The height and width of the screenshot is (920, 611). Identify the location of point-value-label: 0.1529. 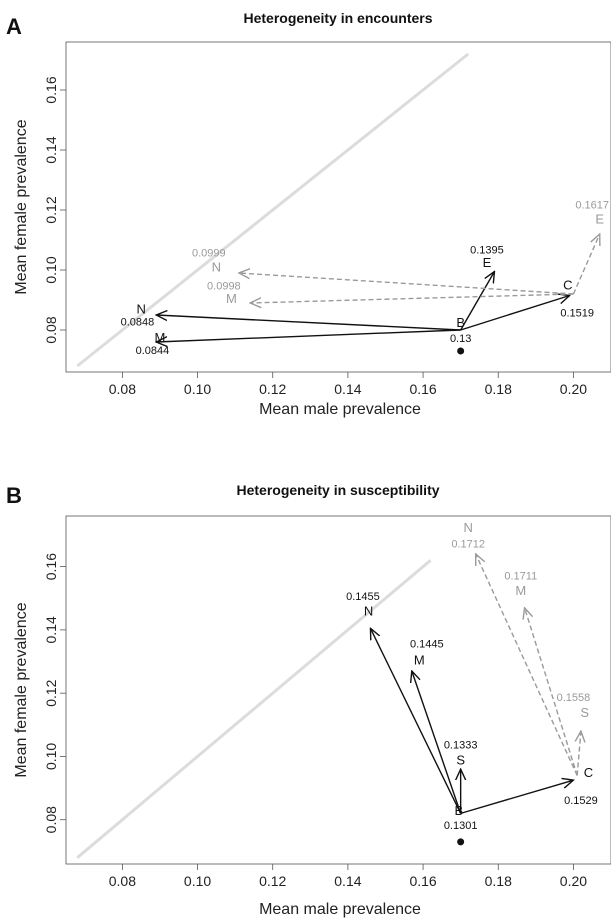
(581, 801).